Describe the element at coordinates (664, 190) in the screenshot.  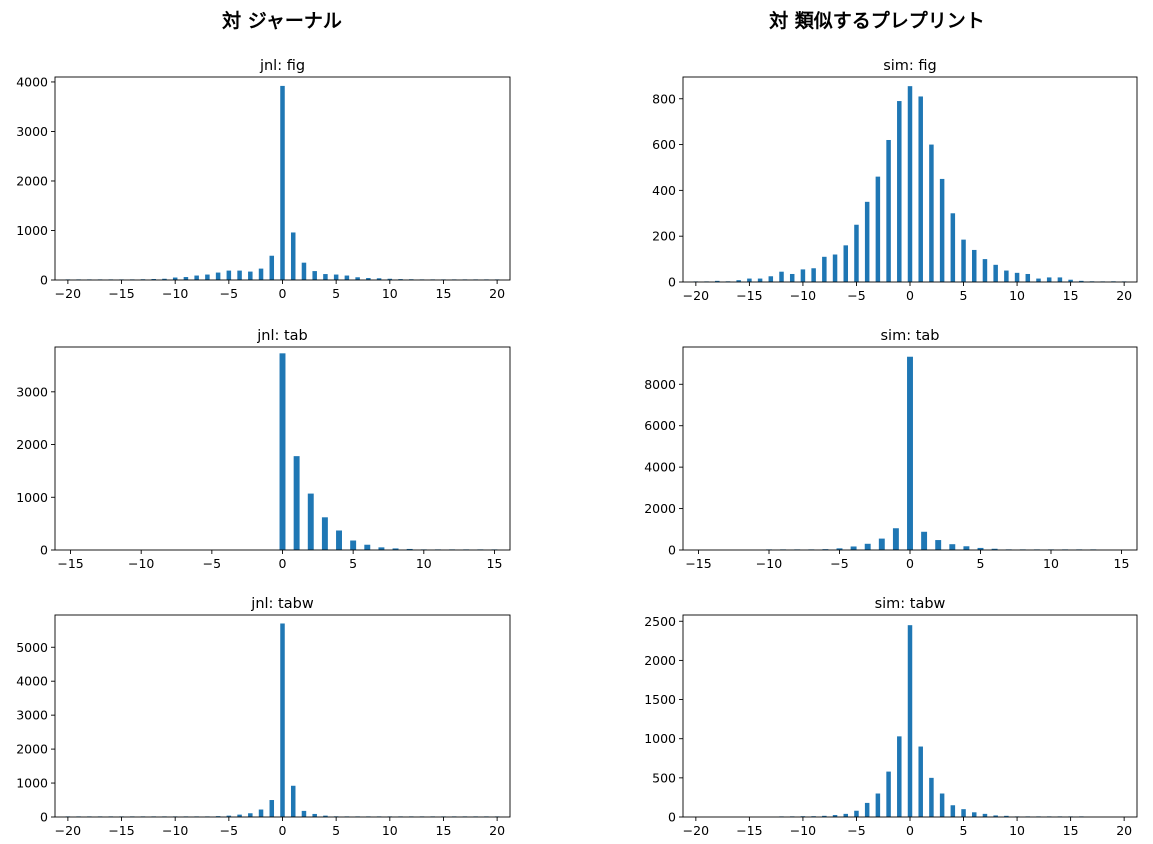
I see `y-tick-label: 400` at that location.